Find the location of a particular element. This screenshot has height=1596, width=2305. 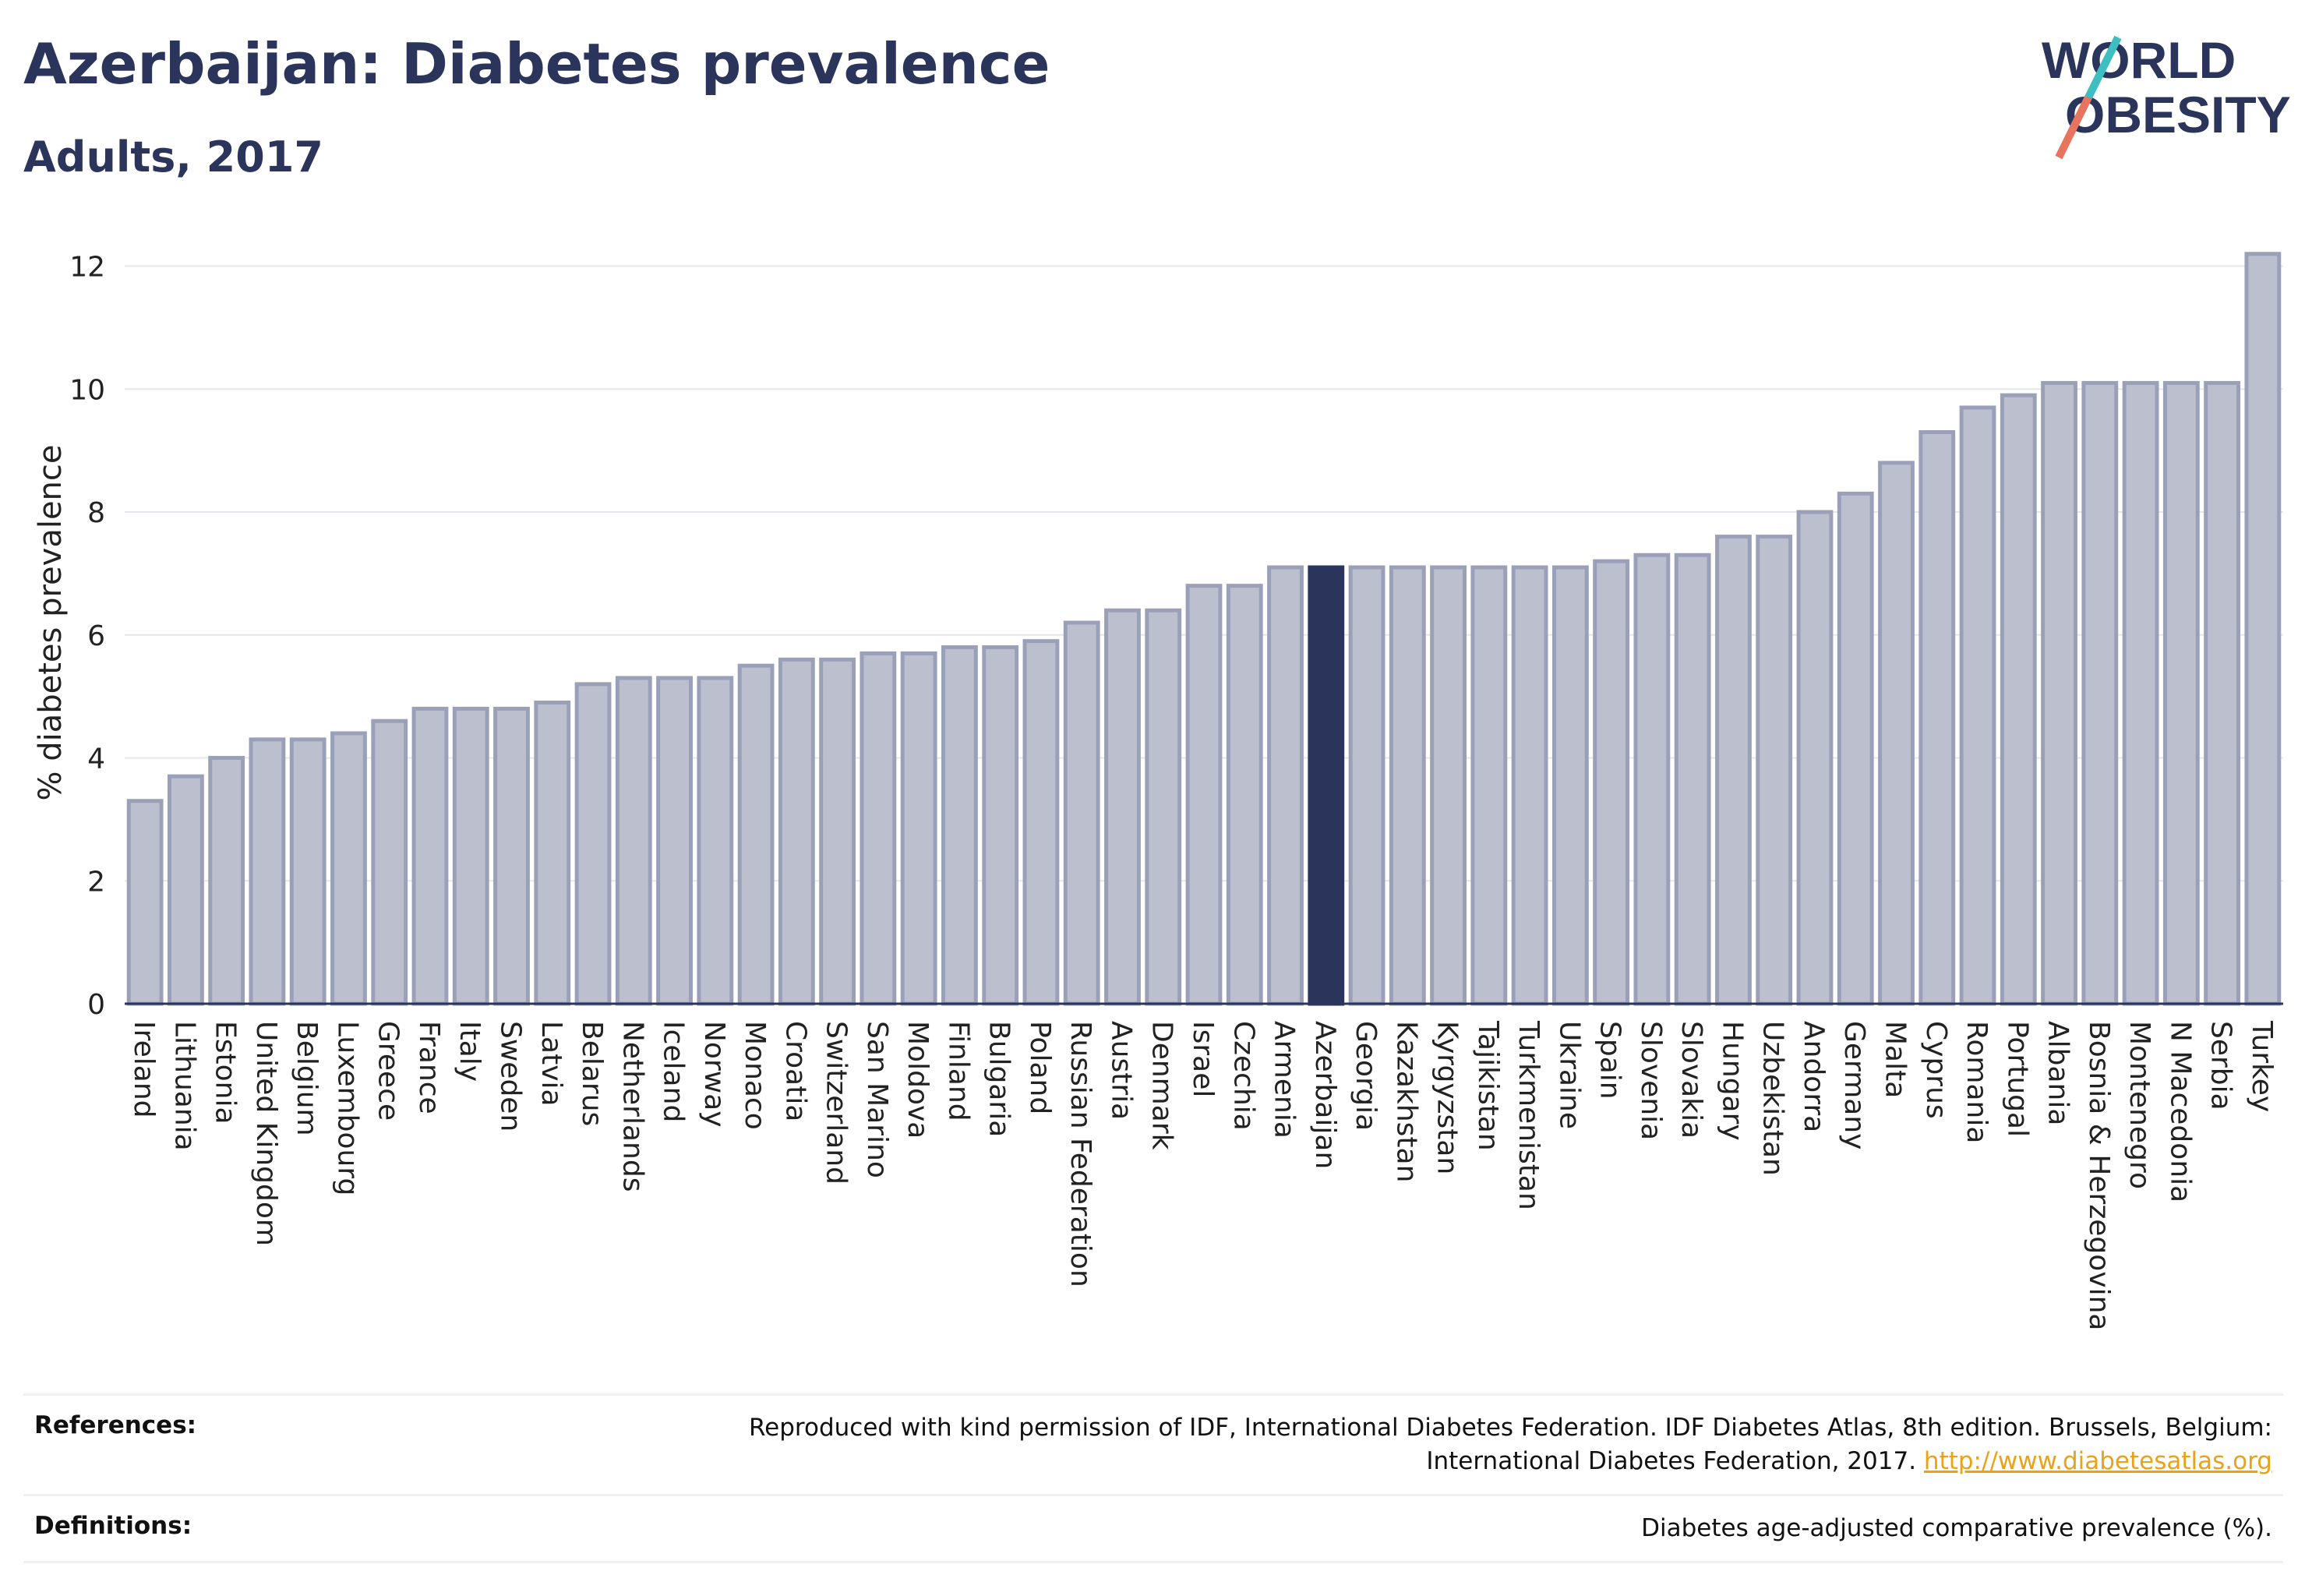

x-tick-label: Netherlands is located at coordinates (632, 1106).